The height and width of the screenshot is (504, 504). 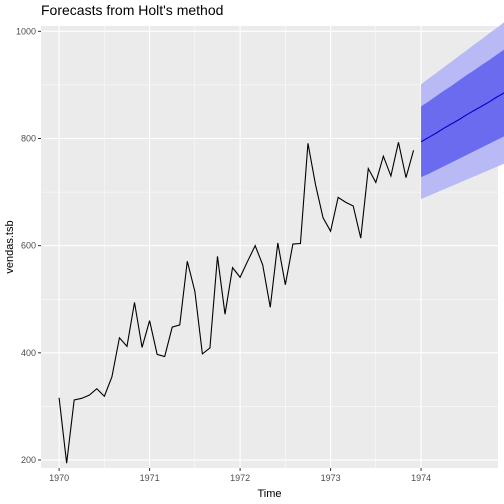 I want to click on chart-title: Forecasts from Holt's method, so click(x=132, y=10).